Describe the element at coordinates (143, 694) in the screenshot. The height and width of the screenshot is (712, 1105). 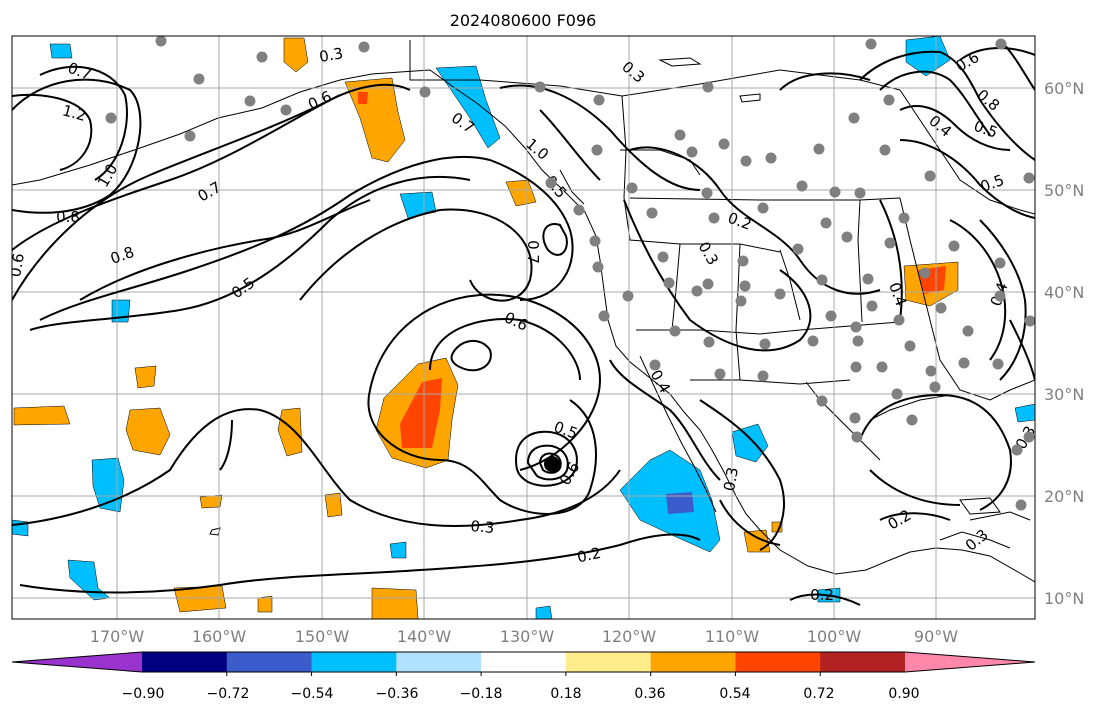
I see `colorbar-tick-label: −0.90` at that location.